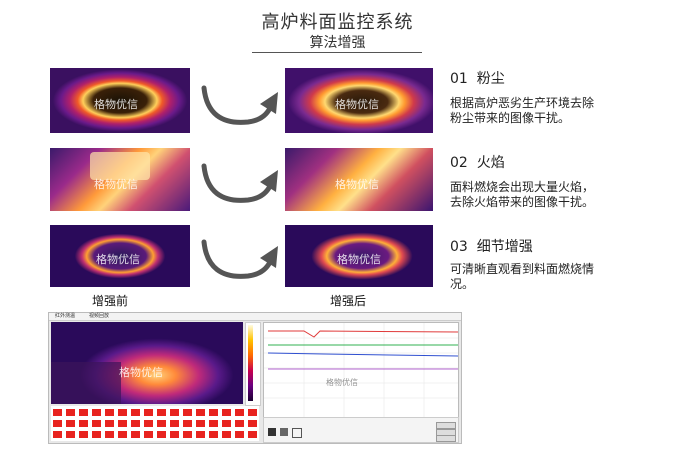 This screenshot has width=675, height=450. I want to click on feature-number: 03, so click(459, 247).